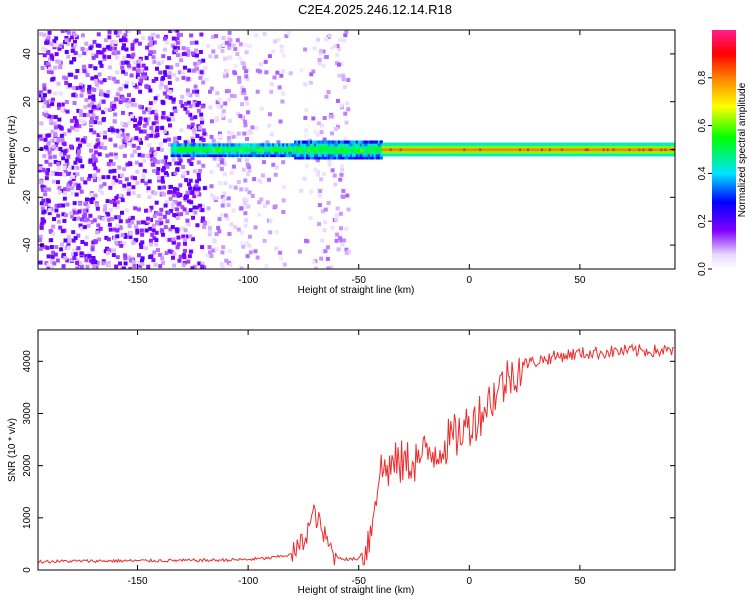 The width and height of the screenshot is (750, 605). Describe the element at coordinates (470, 581) in the screenshot. I see `snr-xtick-label: 0` at that location.